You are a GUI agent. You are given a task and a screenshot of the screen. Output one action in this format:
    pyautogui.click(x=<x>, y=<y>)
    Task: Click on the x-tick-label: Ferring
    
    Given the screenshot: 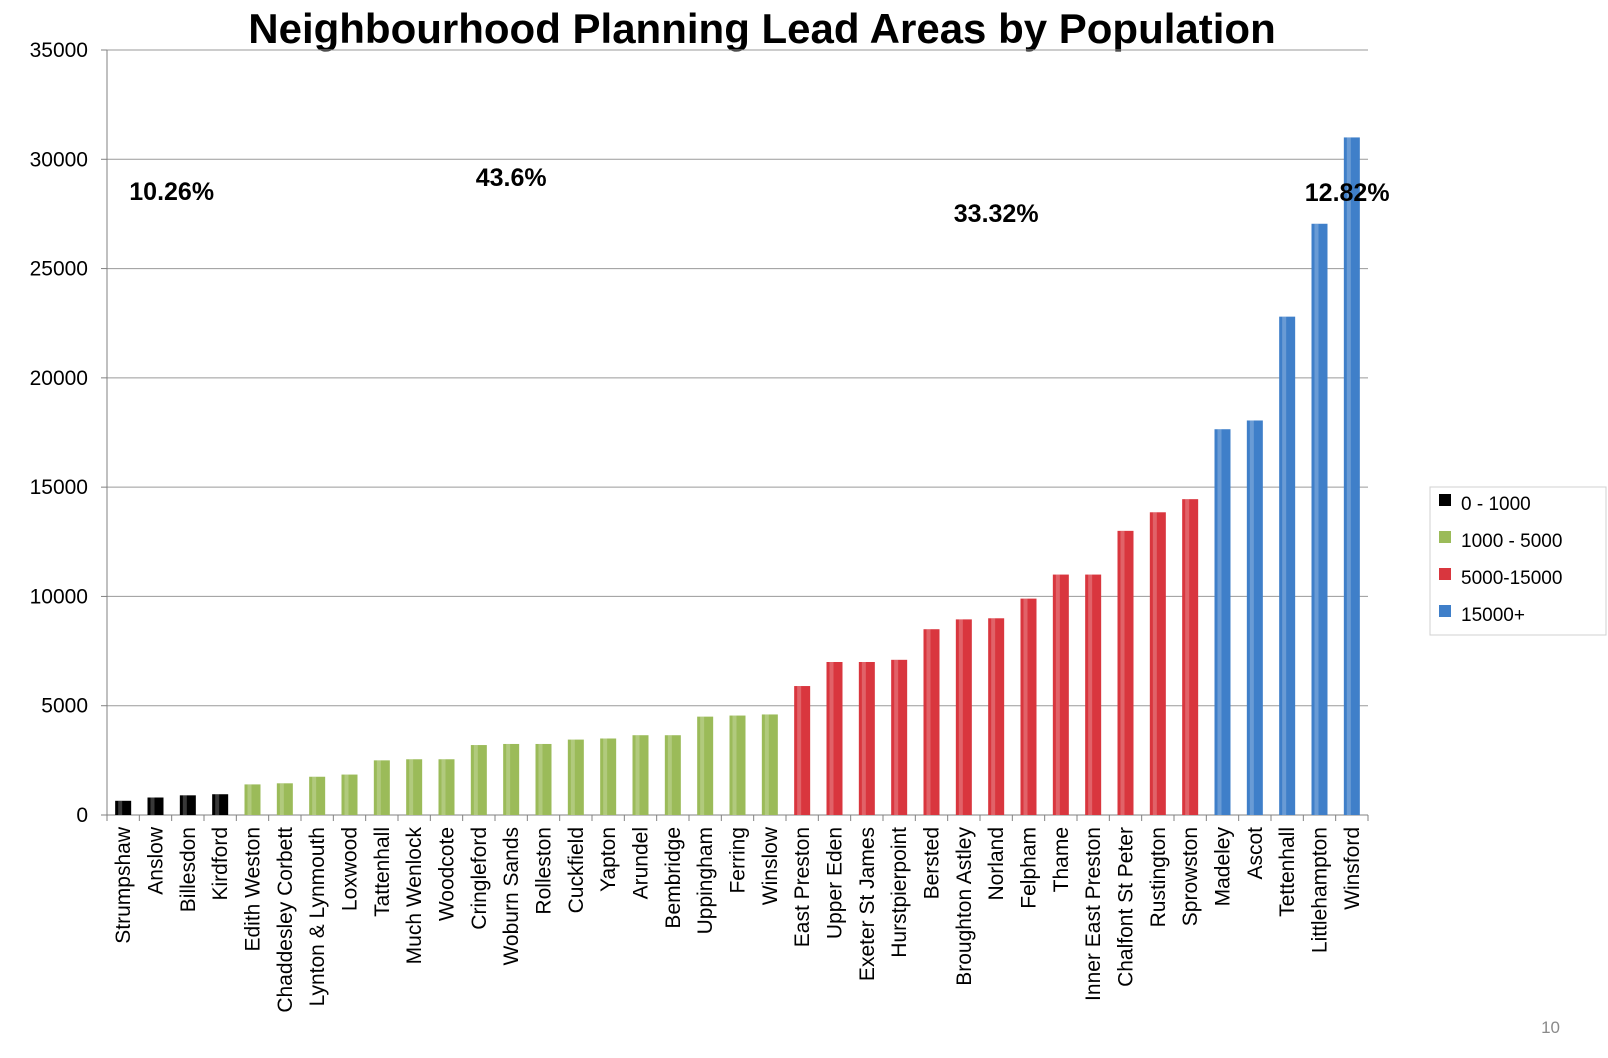 What is the action you would take?
    pyautogui.click(x=738, y=860)
    